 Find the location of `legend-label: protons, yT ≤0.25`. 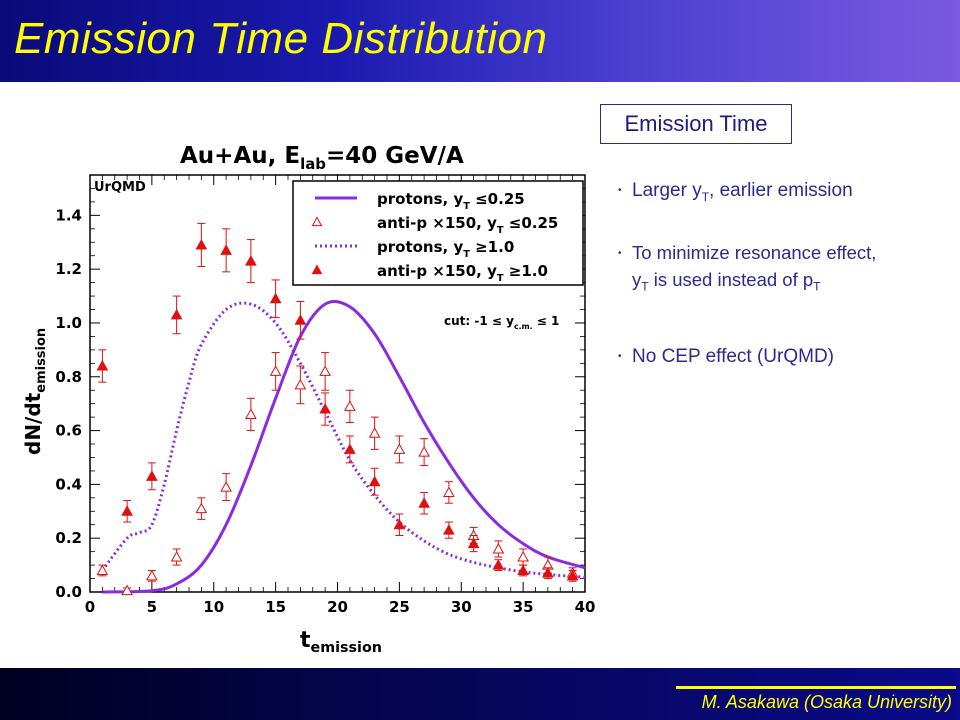

legend-label: protons, yT ≤0.25 is located at coordinates (451, 201).